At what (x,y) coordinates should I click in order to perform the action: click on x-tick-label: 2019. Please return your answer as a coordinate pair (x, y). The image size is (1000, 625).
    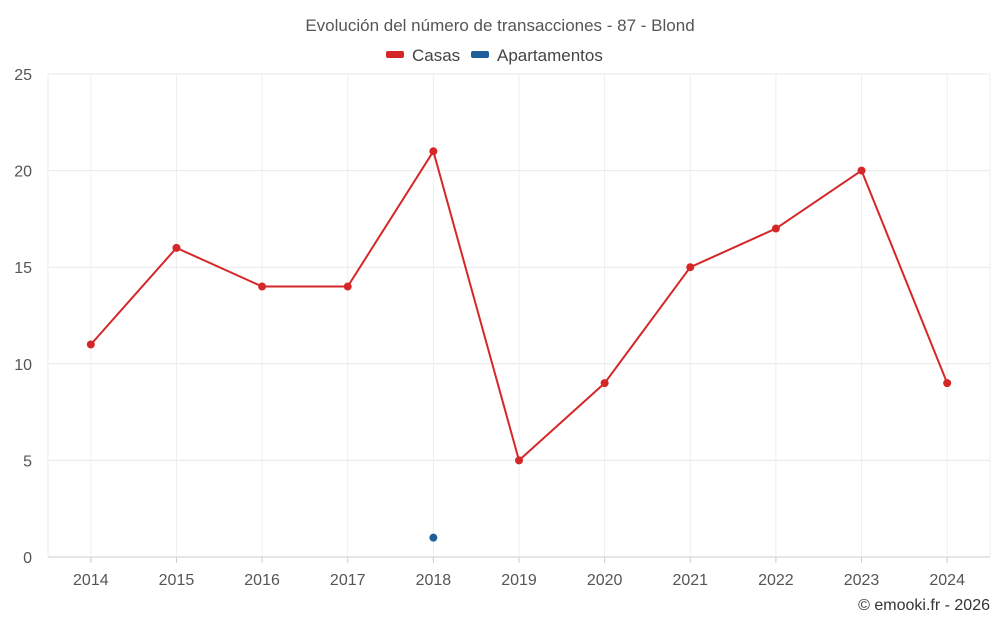
    Looking at the image, I should click on (519, 580).